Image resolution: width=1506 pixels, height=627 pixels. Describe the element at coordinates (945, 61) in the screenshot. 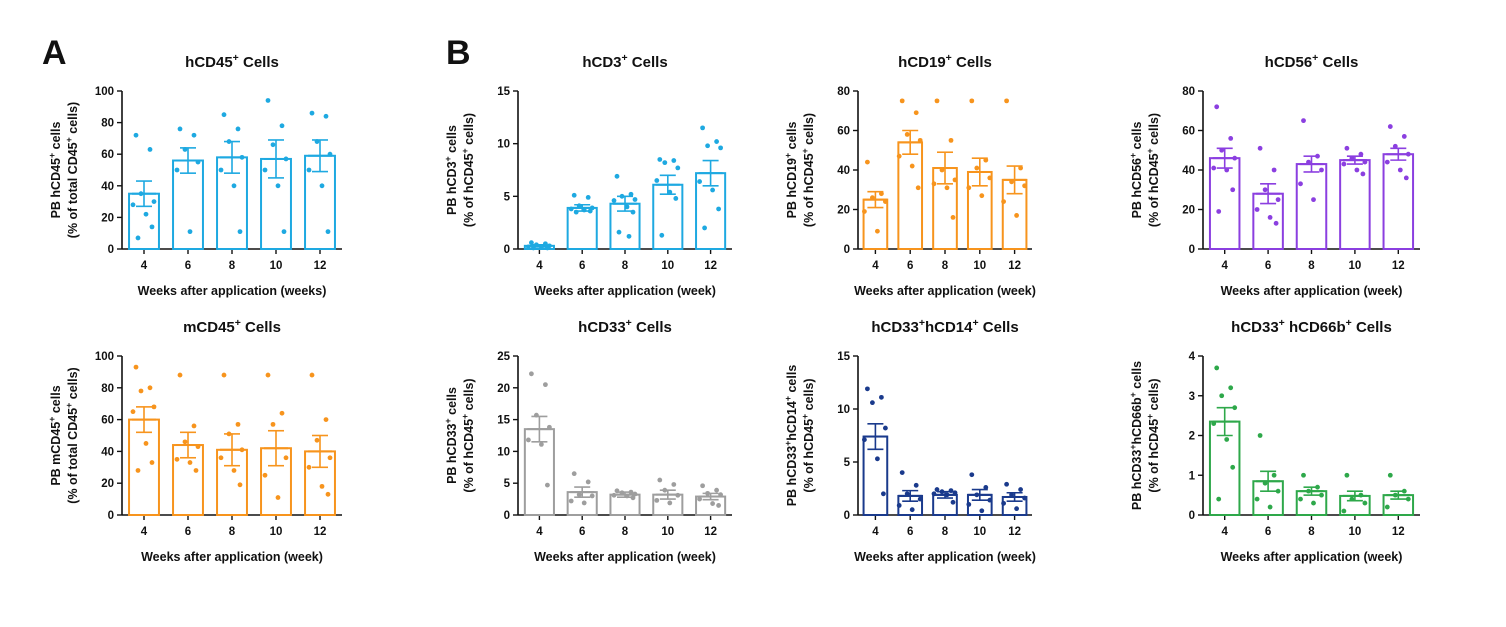

I see `chart-title: hCD19+ Cells` at that location.